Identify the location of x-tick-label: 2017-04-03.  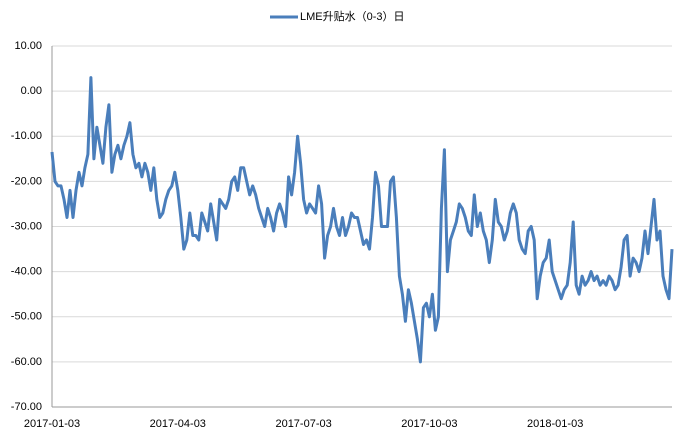
(178, 424).